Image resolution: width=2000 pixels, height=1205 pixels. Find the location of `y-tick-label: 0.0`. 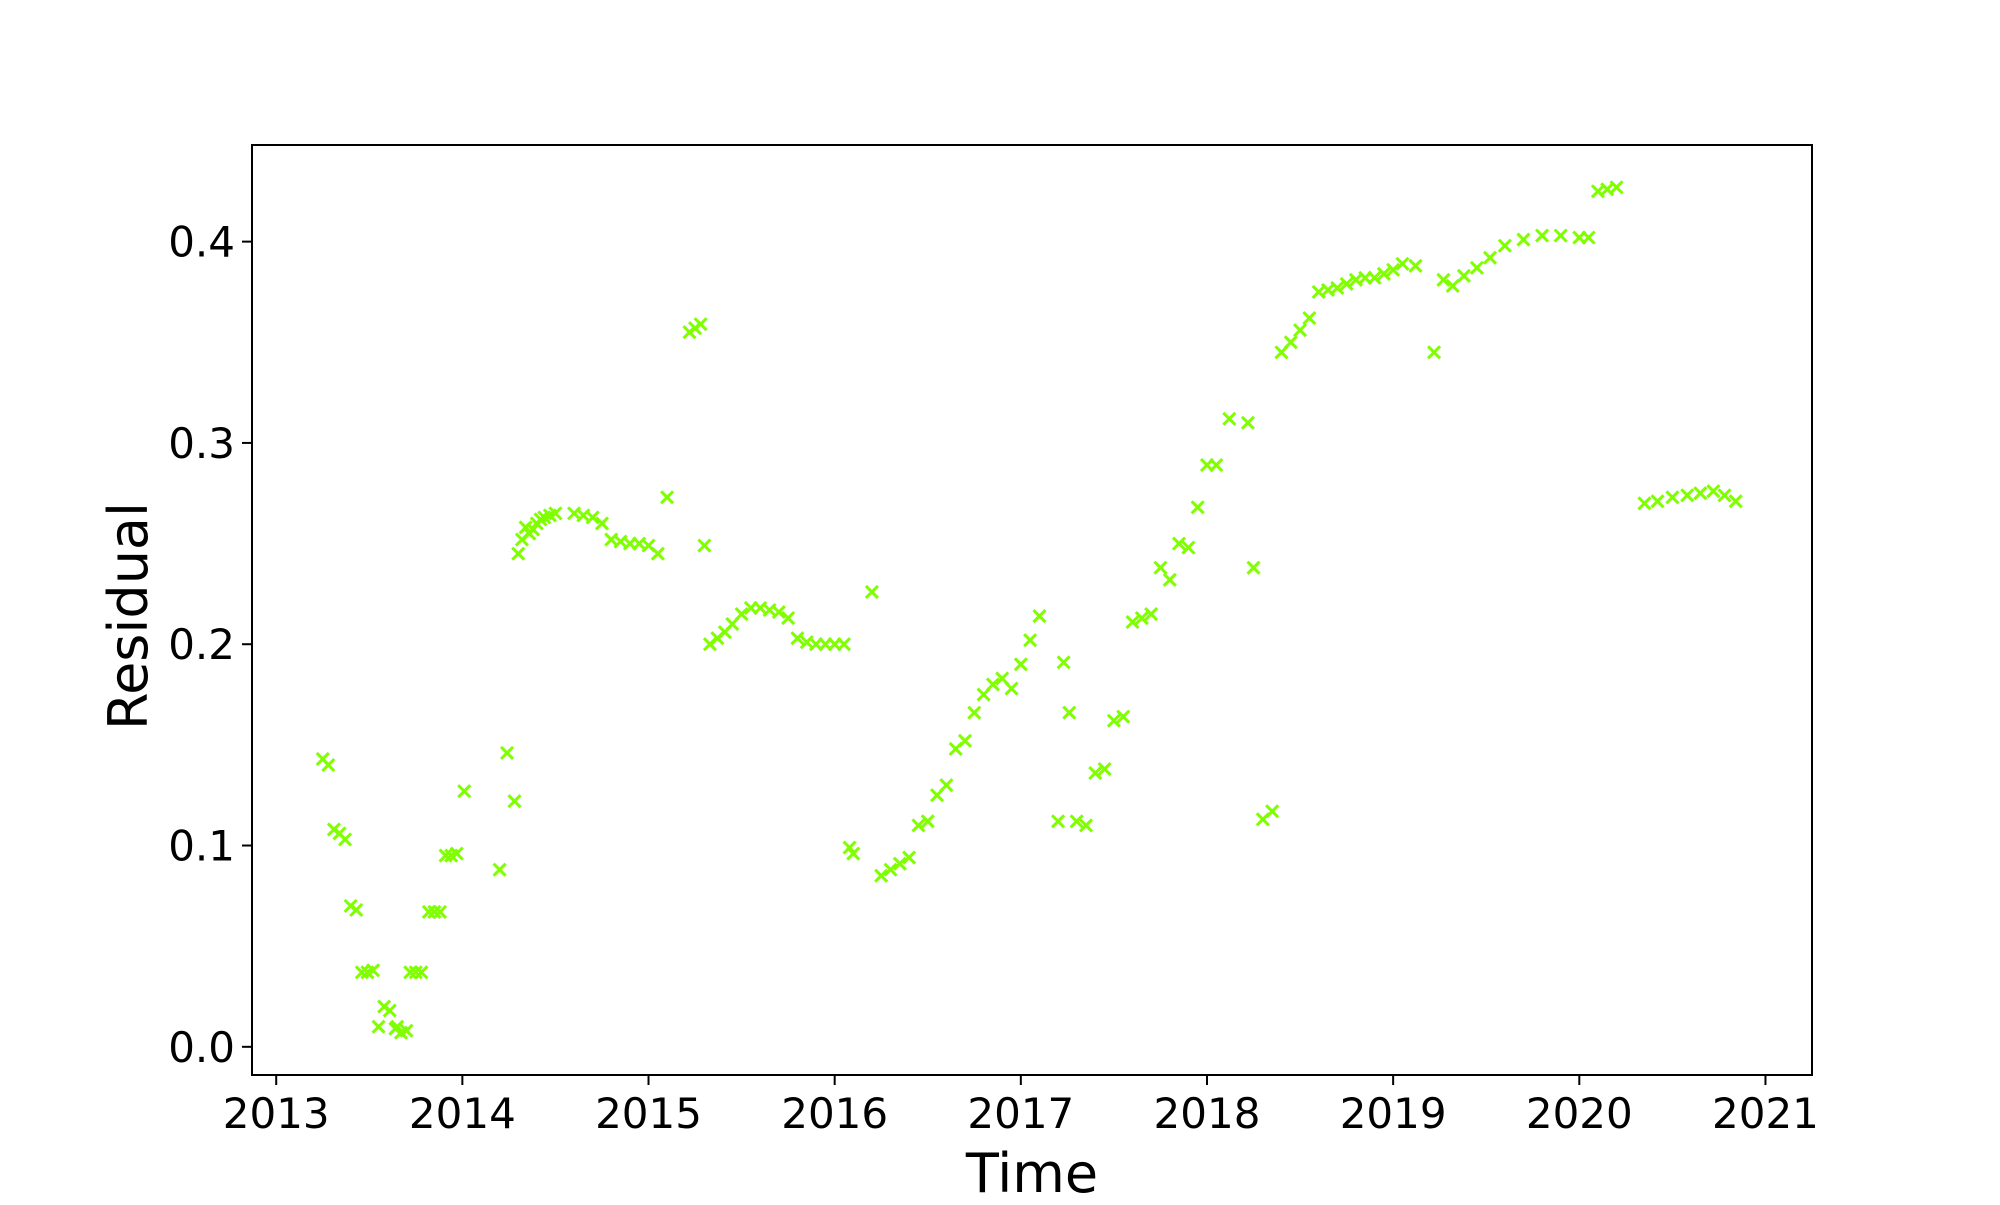

y-tick-label: 0.0 is located at coordinates (201, 1047).